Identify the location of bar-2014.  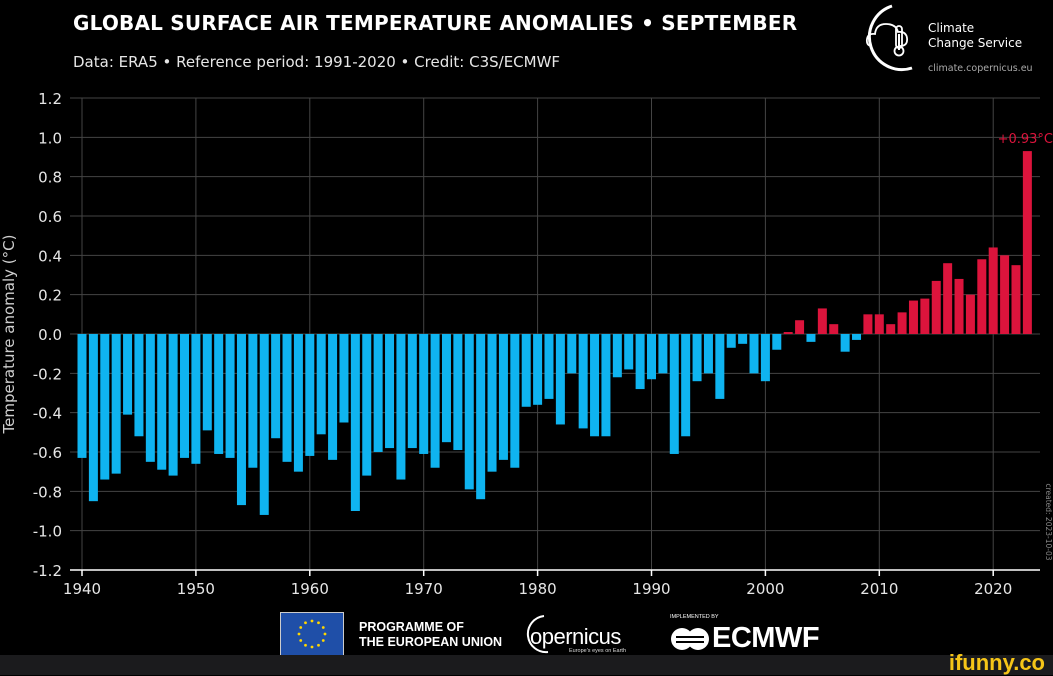
(925, 316).